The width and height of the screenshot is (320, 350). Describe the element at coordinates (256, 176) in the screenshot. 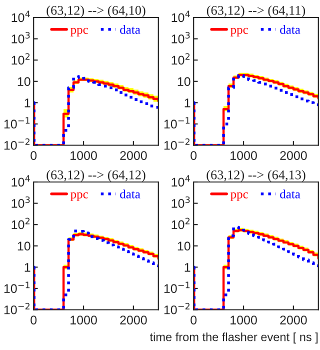

I see `chart-title: (63,12) --> (64,13)` at that location.